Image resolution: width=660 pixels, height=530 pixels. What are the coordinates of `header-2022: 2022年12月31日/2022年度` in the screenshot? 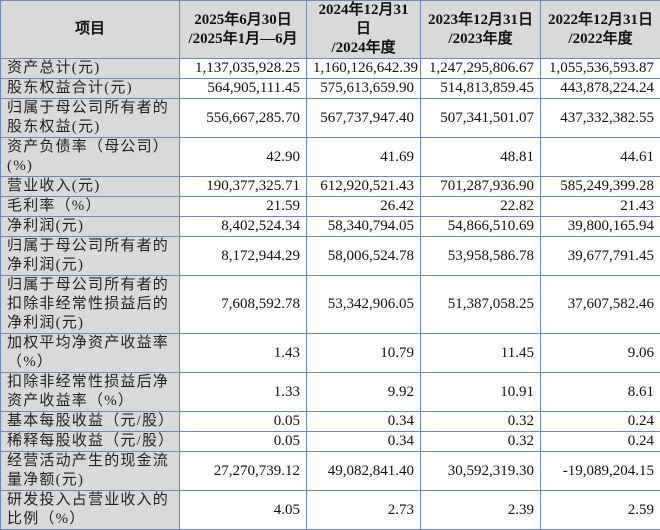 It's located at (600, 30).